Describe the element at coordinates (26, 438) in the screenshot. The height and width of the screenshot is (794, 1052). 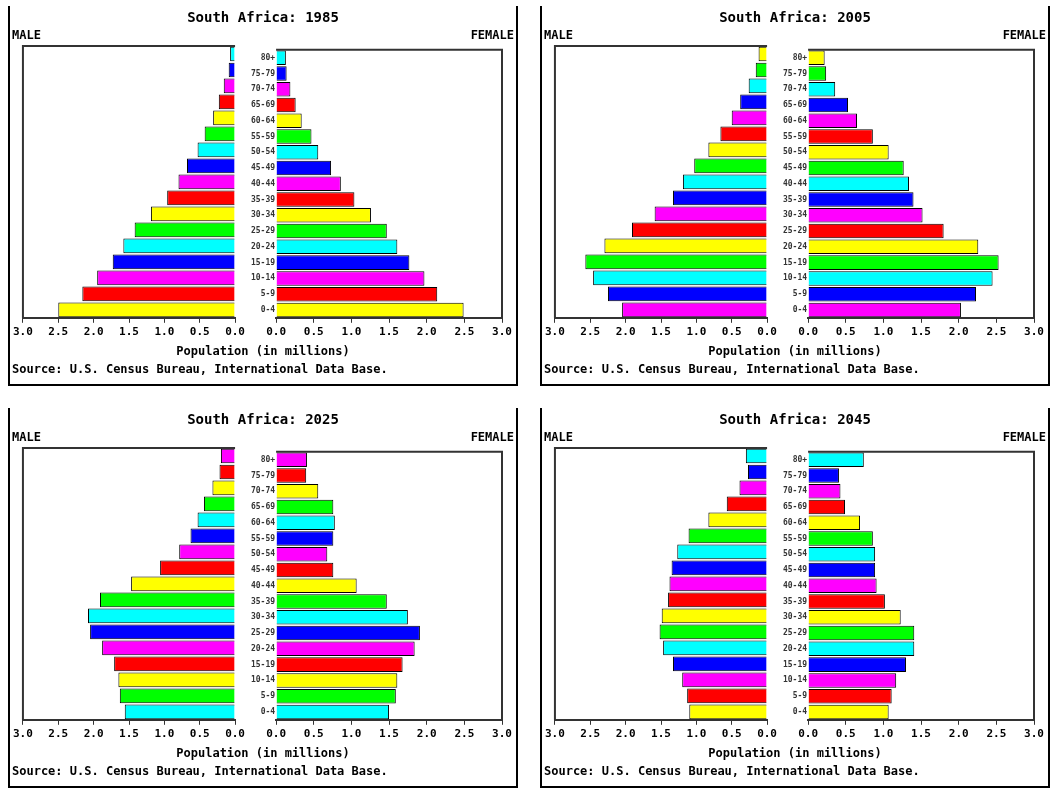
I see `y-axis-title: MALE` at that location.